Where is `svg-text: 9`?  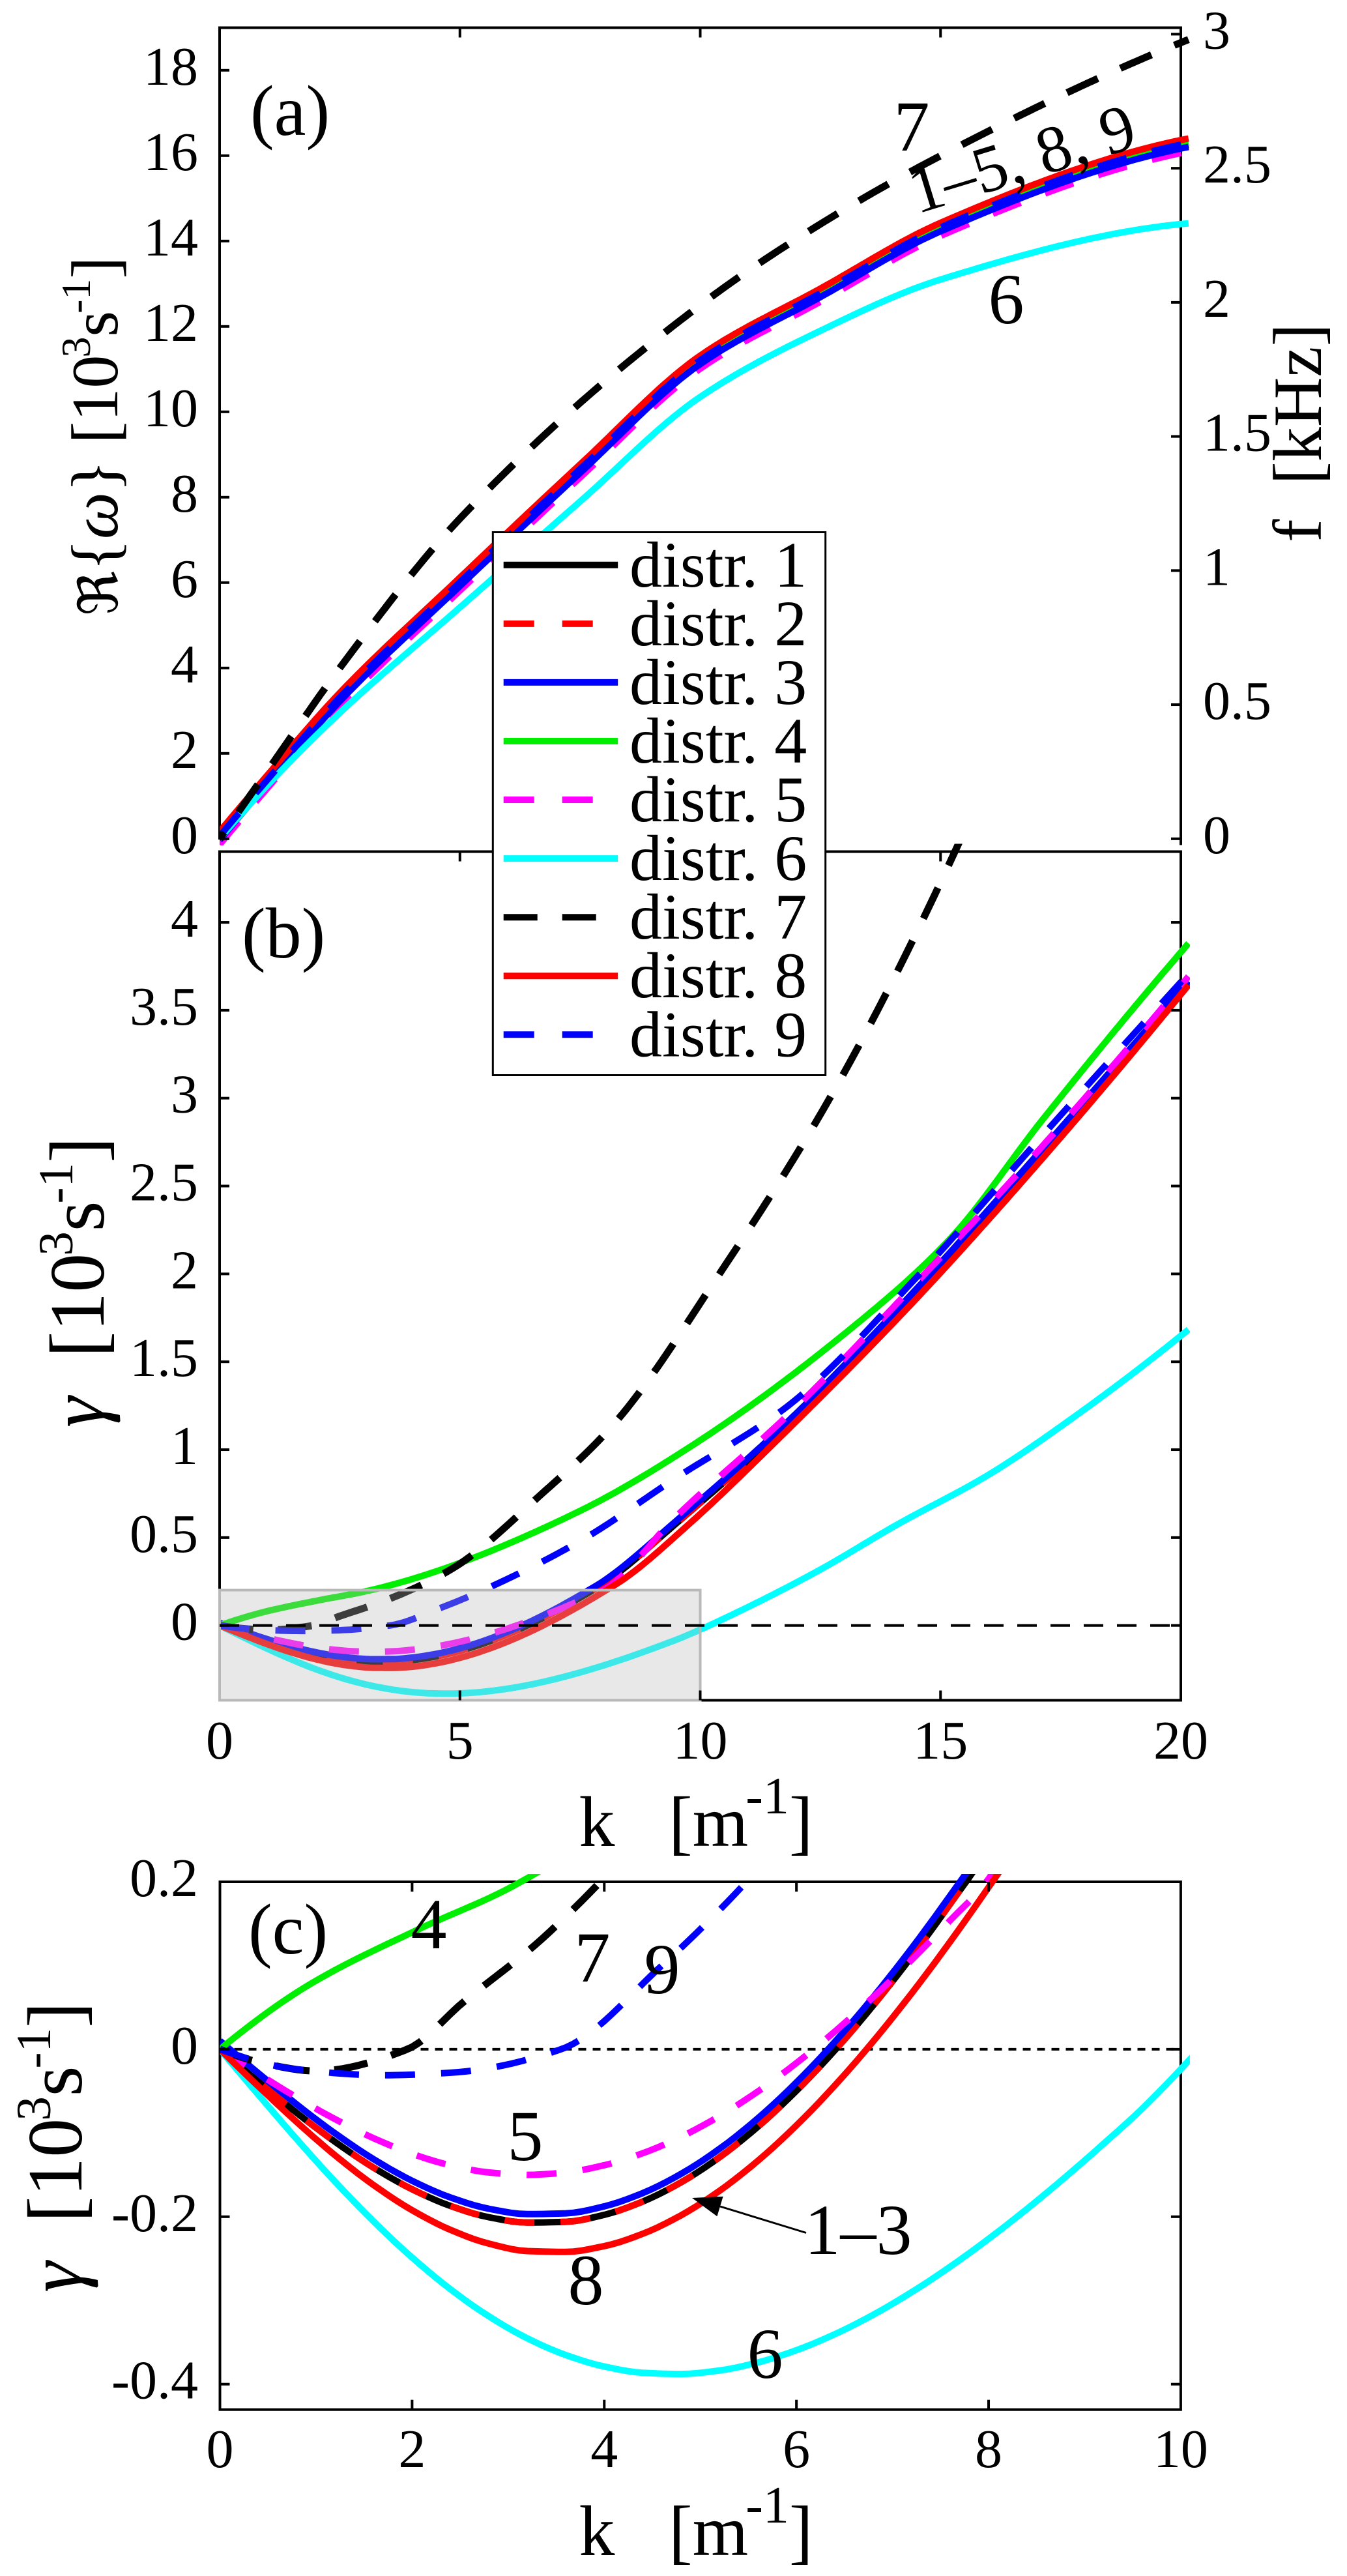
svg-text: 9 is located at coordinates (662, 1969).